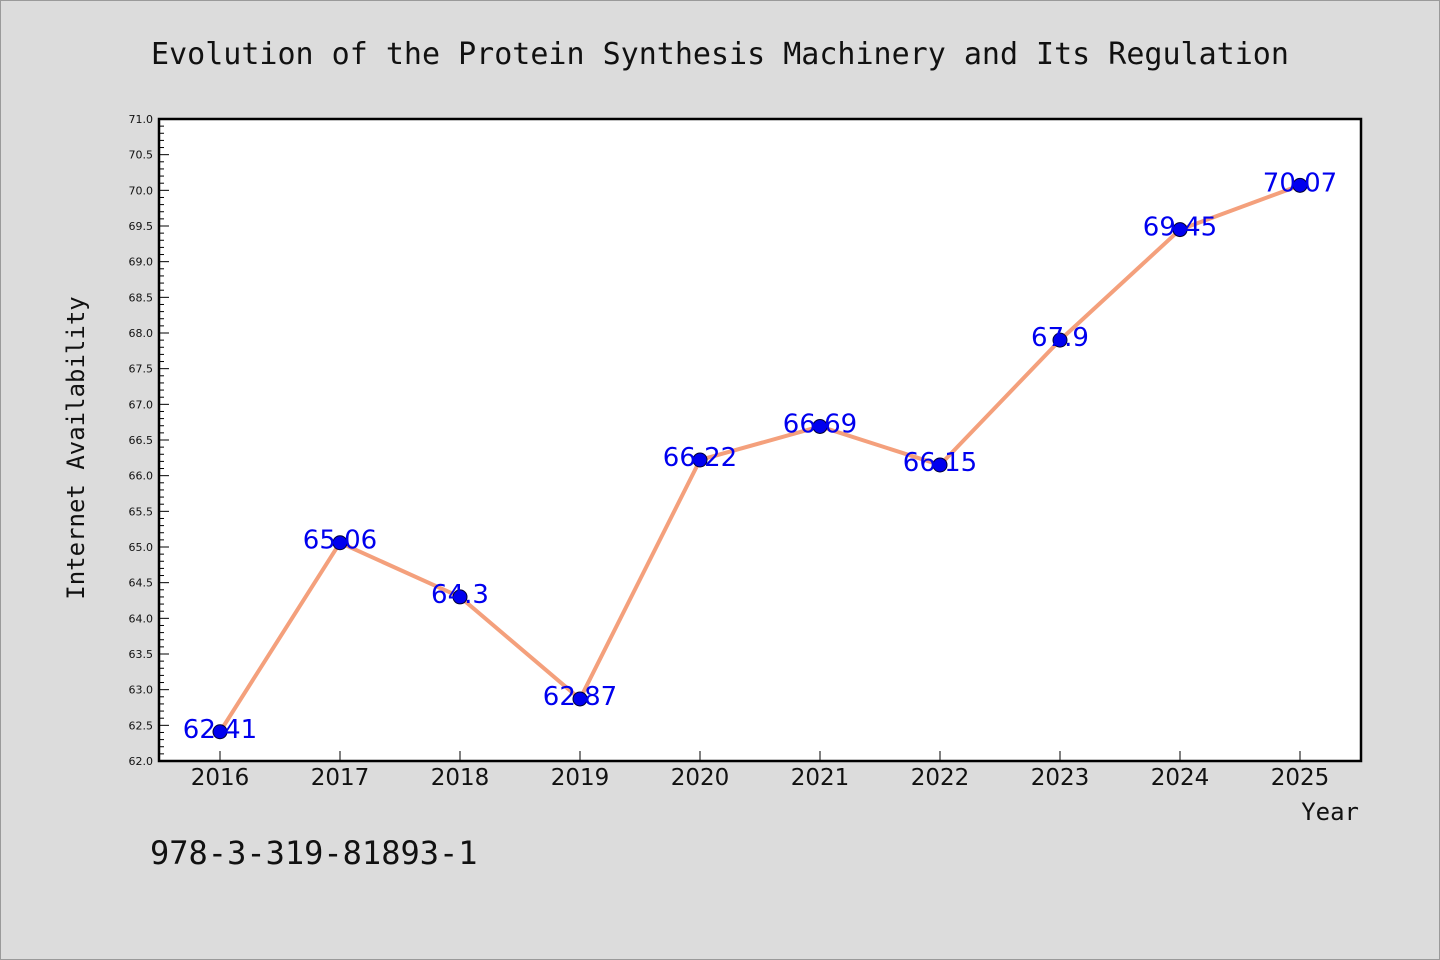 The height and width of the screenshot is (960, 1440). I want to click on x-tick-label: 2016, so click(220, 778).